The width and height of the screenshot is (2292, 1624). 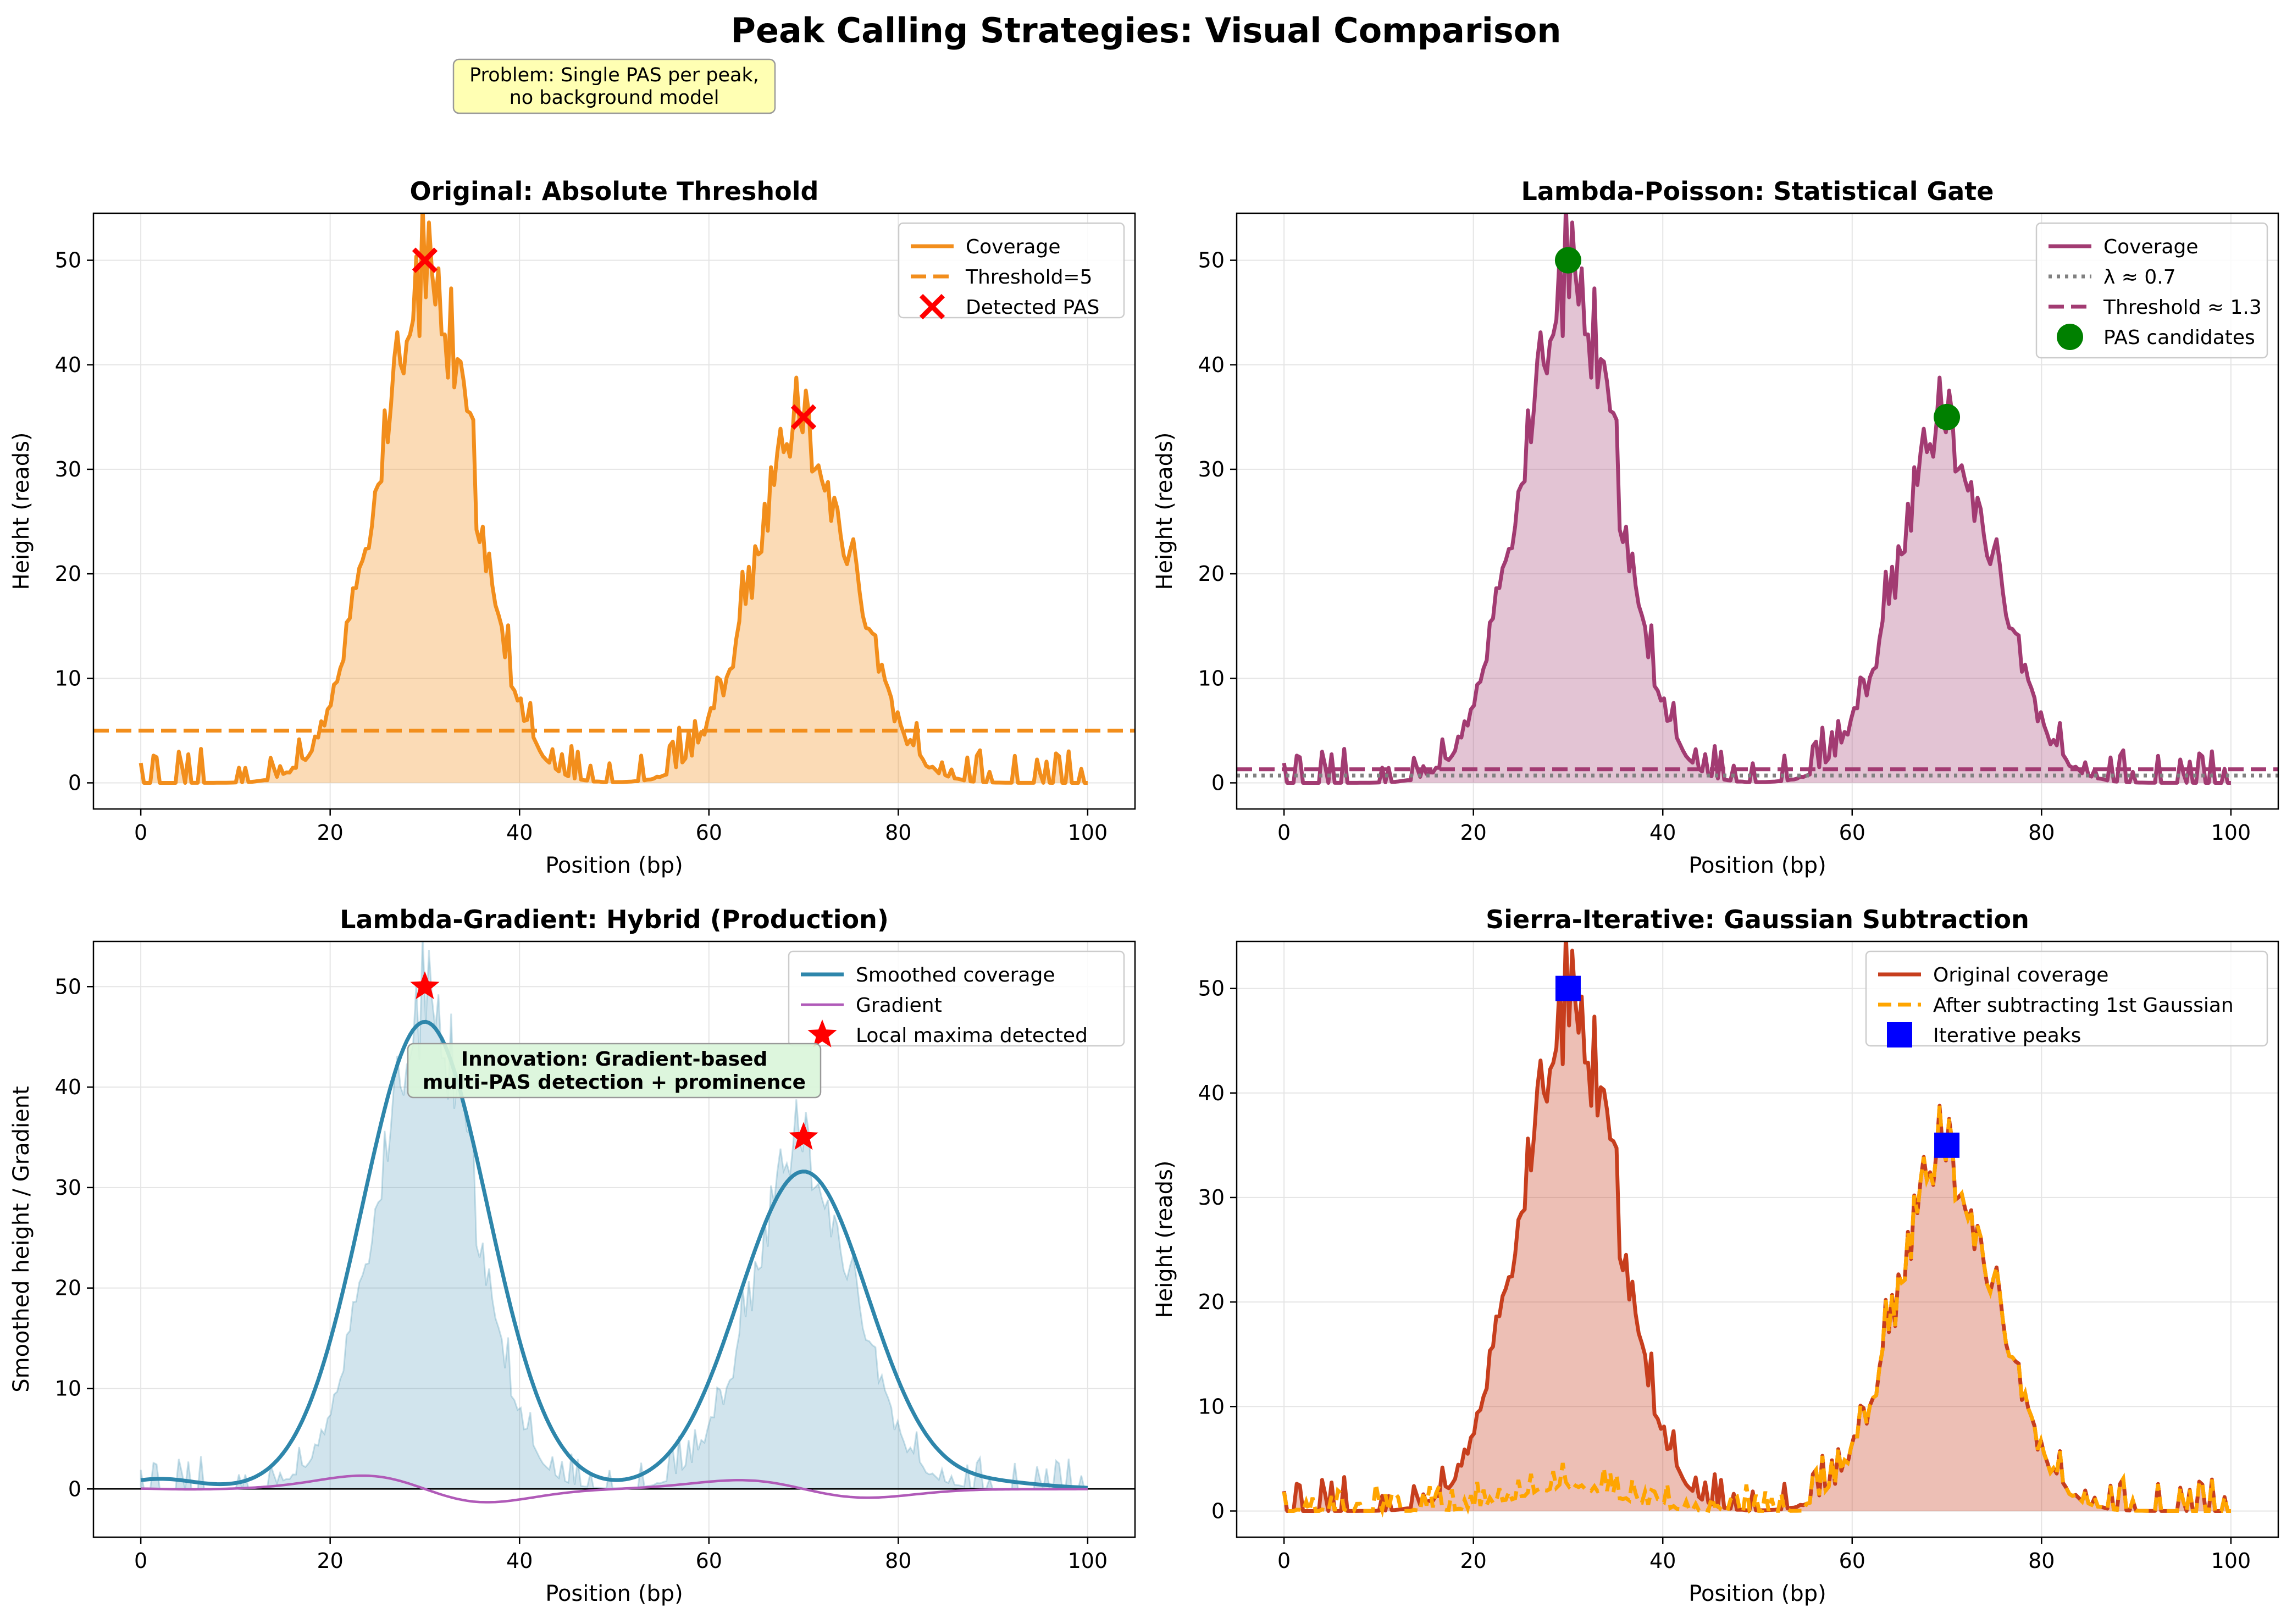 I want to click on legend: Coverage Threshold=5 Detected PAS, so click(x=1011, y=271).